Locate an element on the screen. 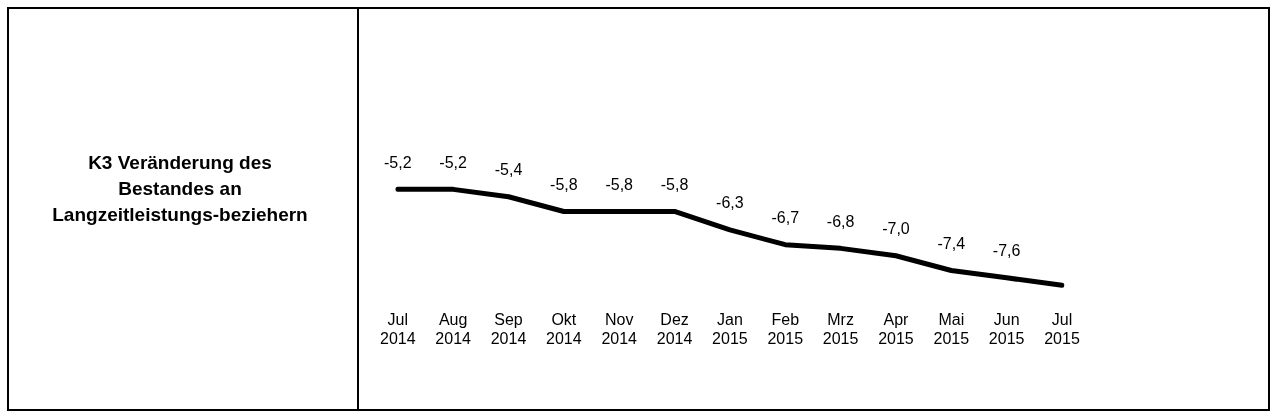  data-label: -7,6 is located at coordinates (1006, 251).